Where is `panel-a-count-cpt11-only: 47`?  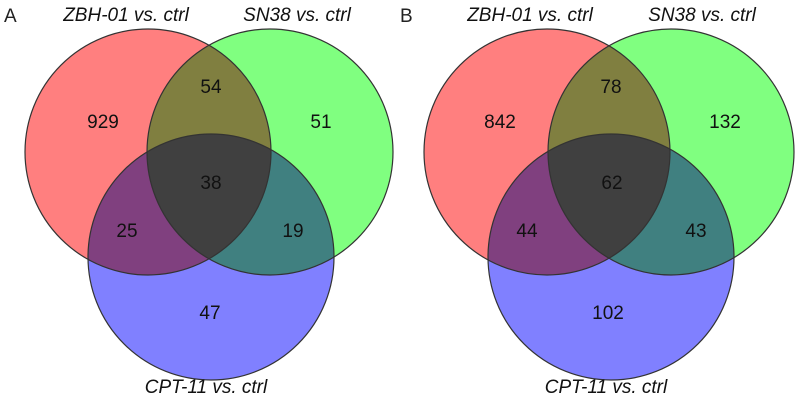 panel-a-count-cpt11-only: 47 is located at coordinates (209, 313).